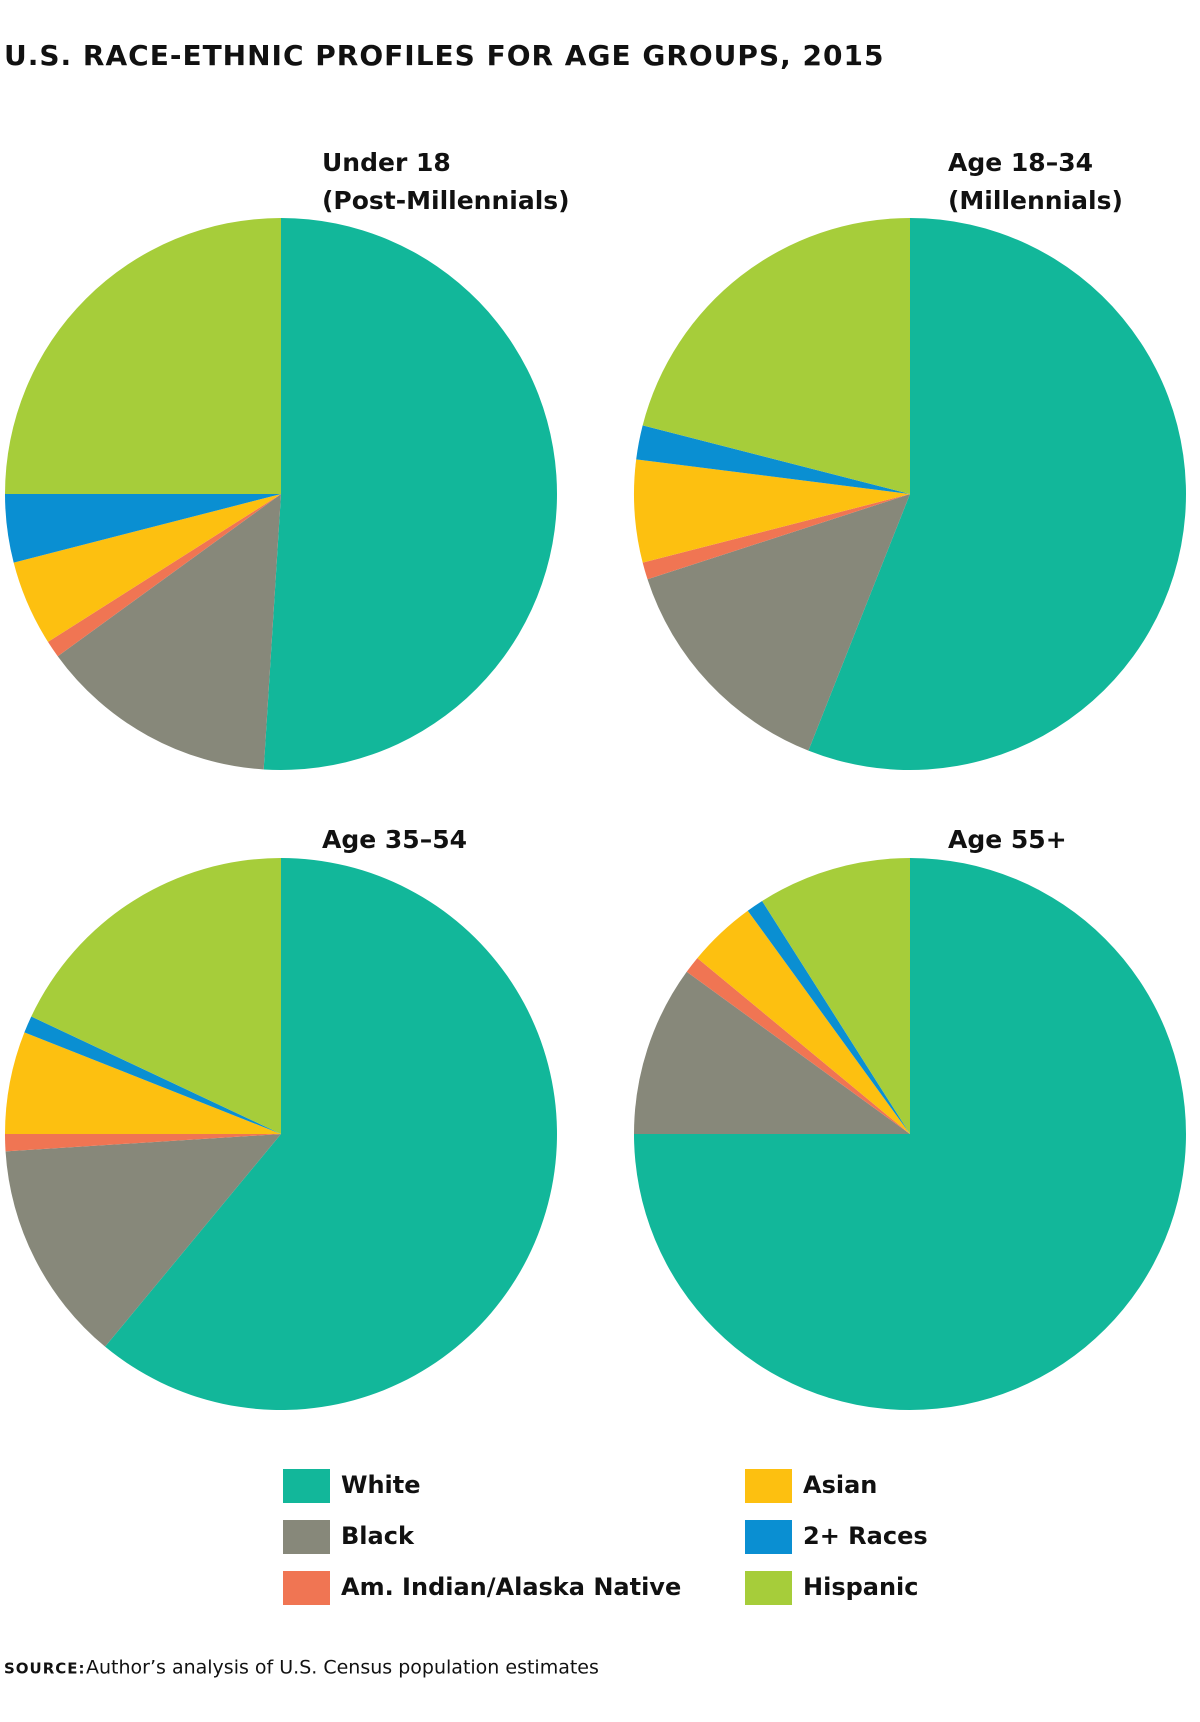 Image resolution: width=1200 pixels, height=1722 pixels. What do you see at coordinates (861, 1587) in the screenshot?
I see `legend-label: Hispanic` at bounding box center [861, 1587].